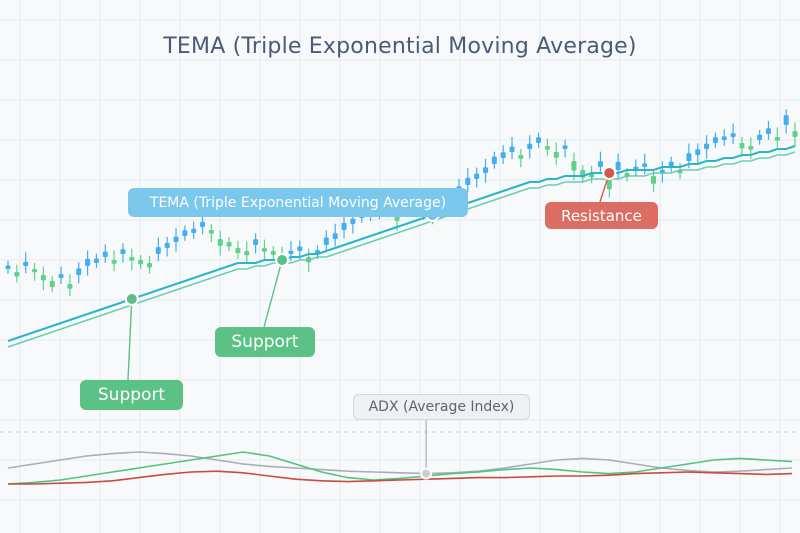  Describe the element at coordinates (400, 46) in the screenshot. I see `chart-title: TEMA (Triple Exponential Moving Average)` at that location.